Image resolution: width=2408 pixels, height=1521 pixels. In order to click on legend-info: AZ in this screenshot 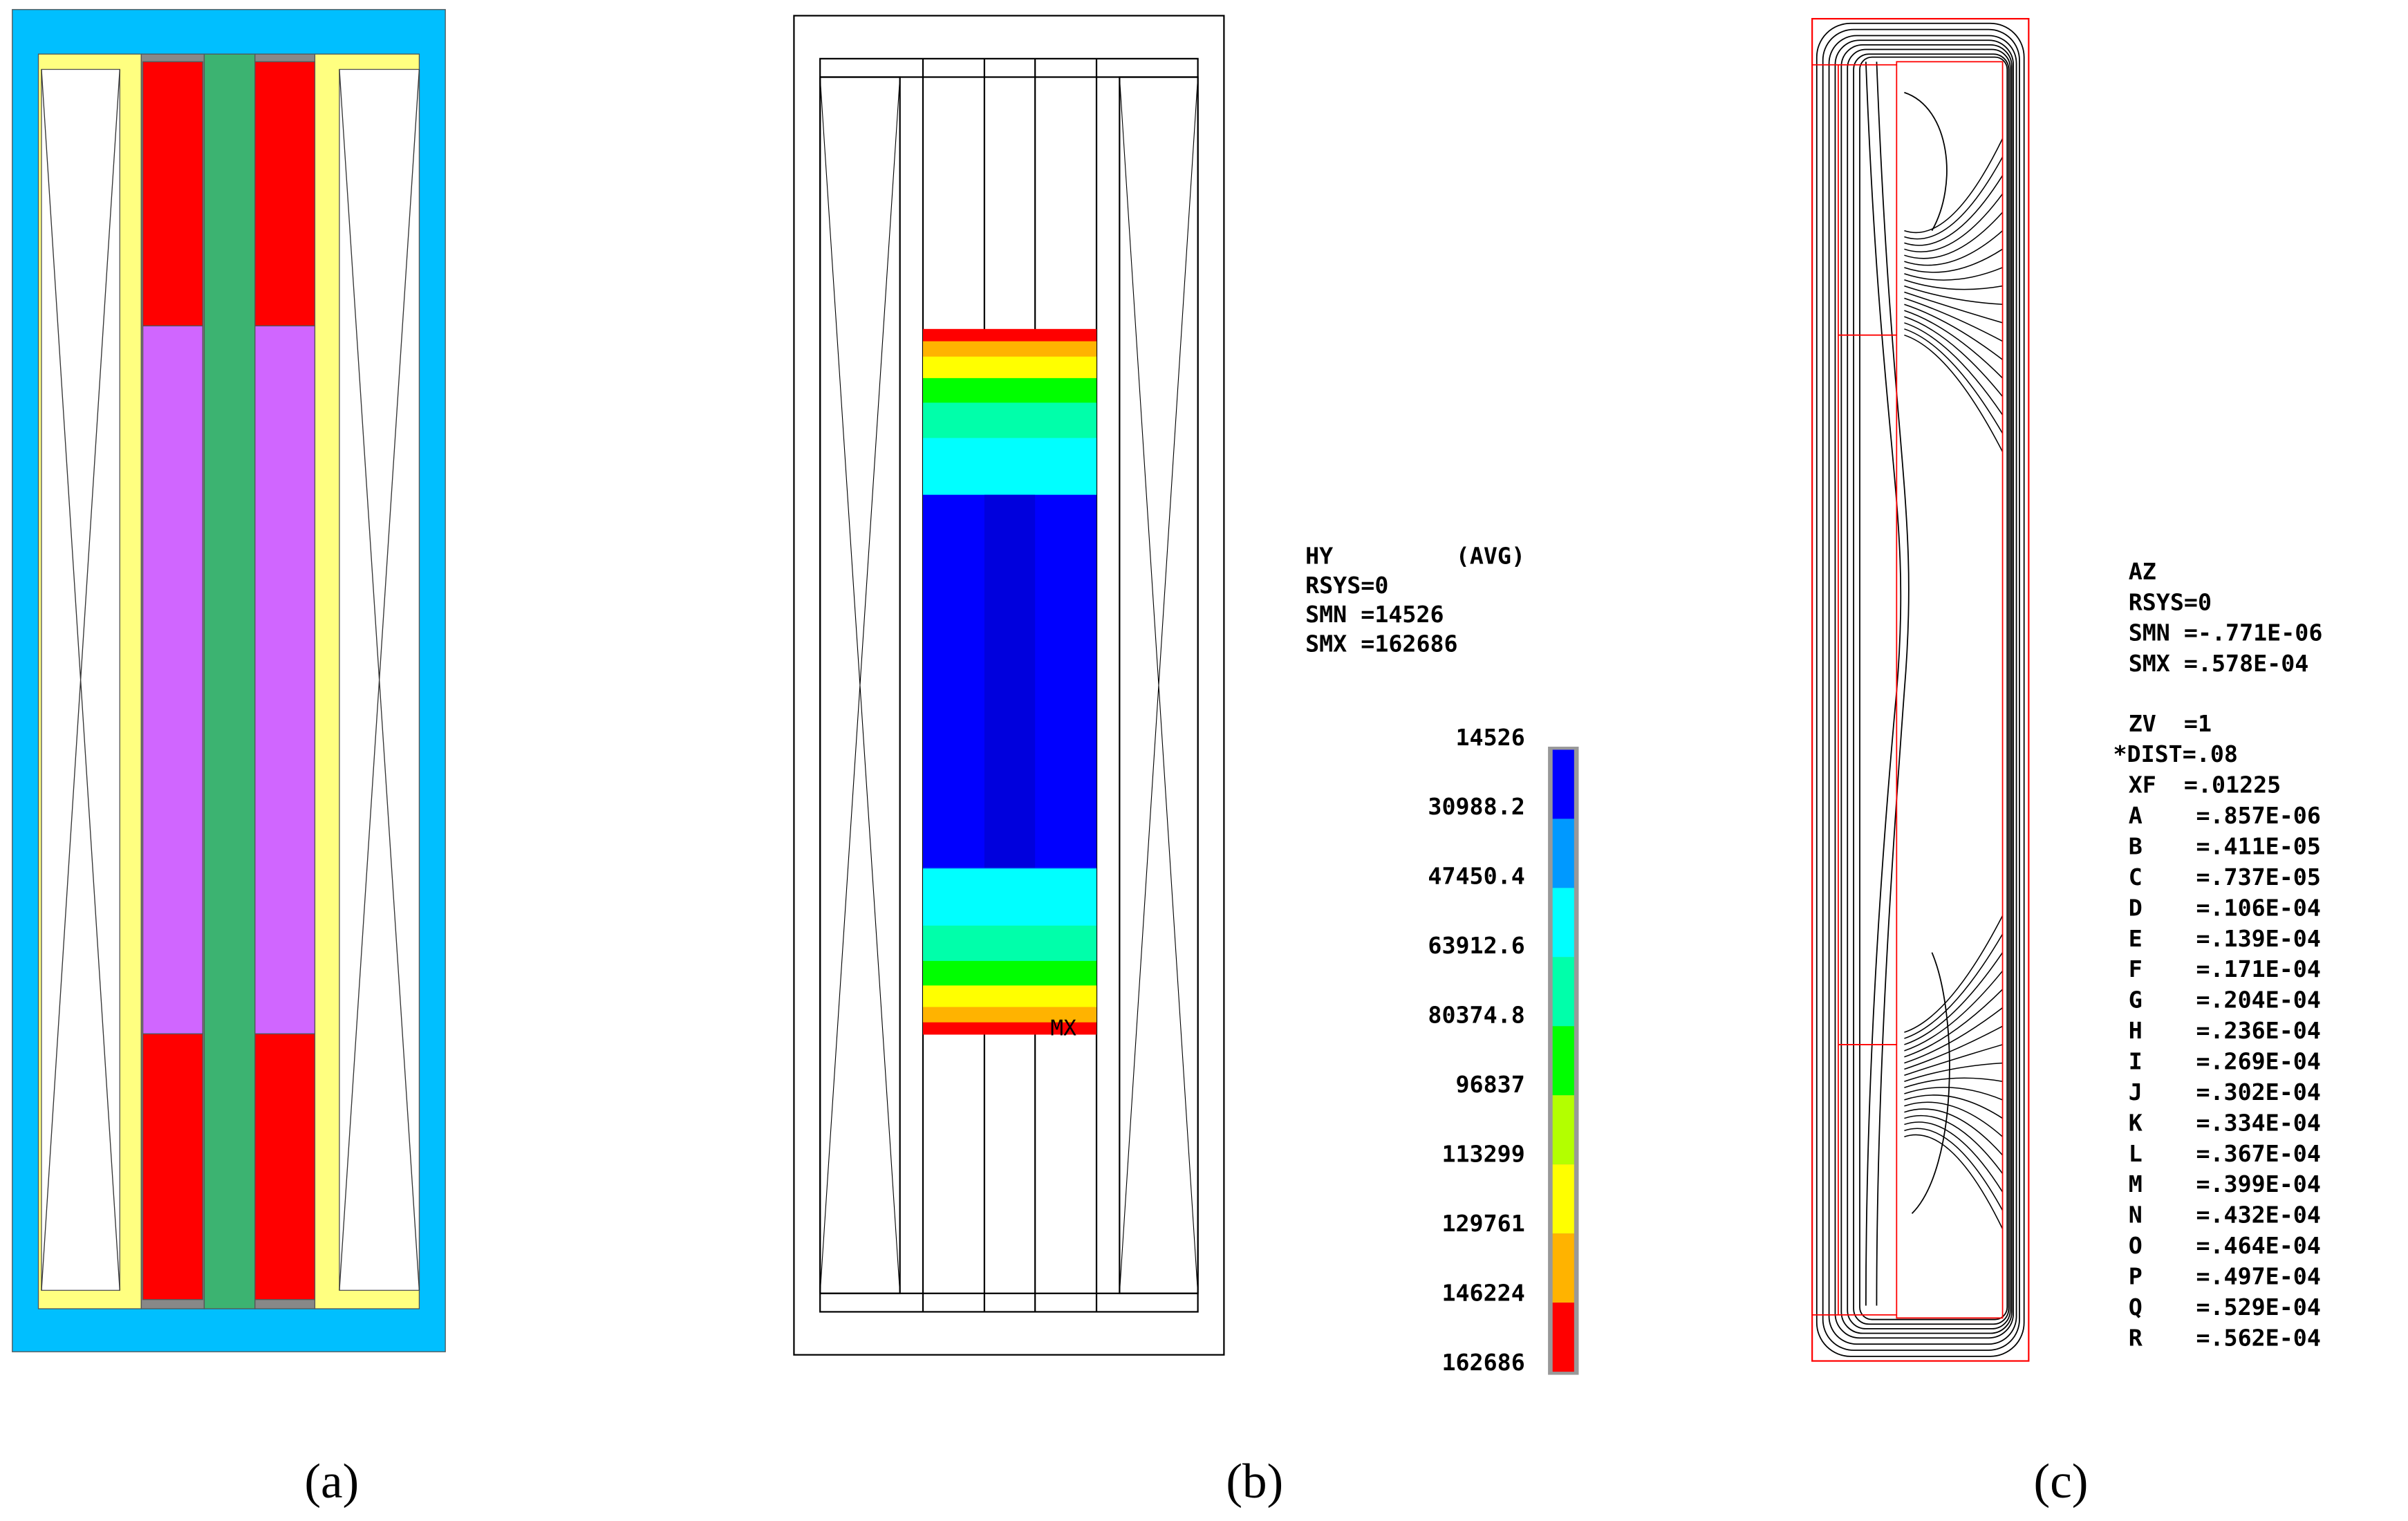, I will do `click(2142, 571)`.